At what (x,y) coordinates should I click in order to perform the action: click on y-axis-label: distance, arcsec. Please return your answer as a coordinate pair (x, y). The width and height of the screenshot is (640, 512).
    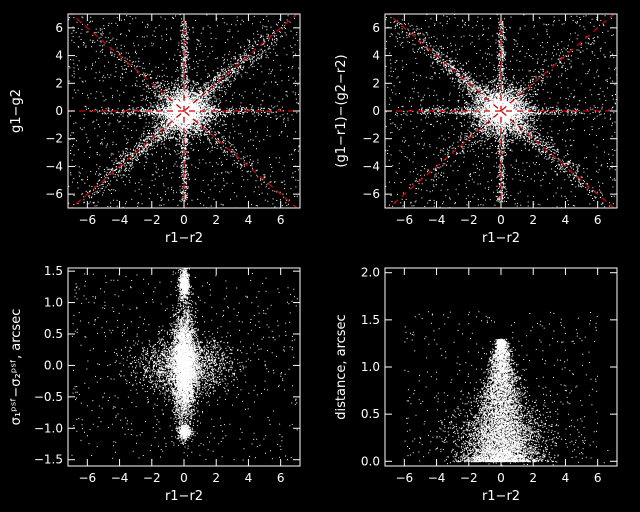
    Looking at the image, I should click on (341, 366).